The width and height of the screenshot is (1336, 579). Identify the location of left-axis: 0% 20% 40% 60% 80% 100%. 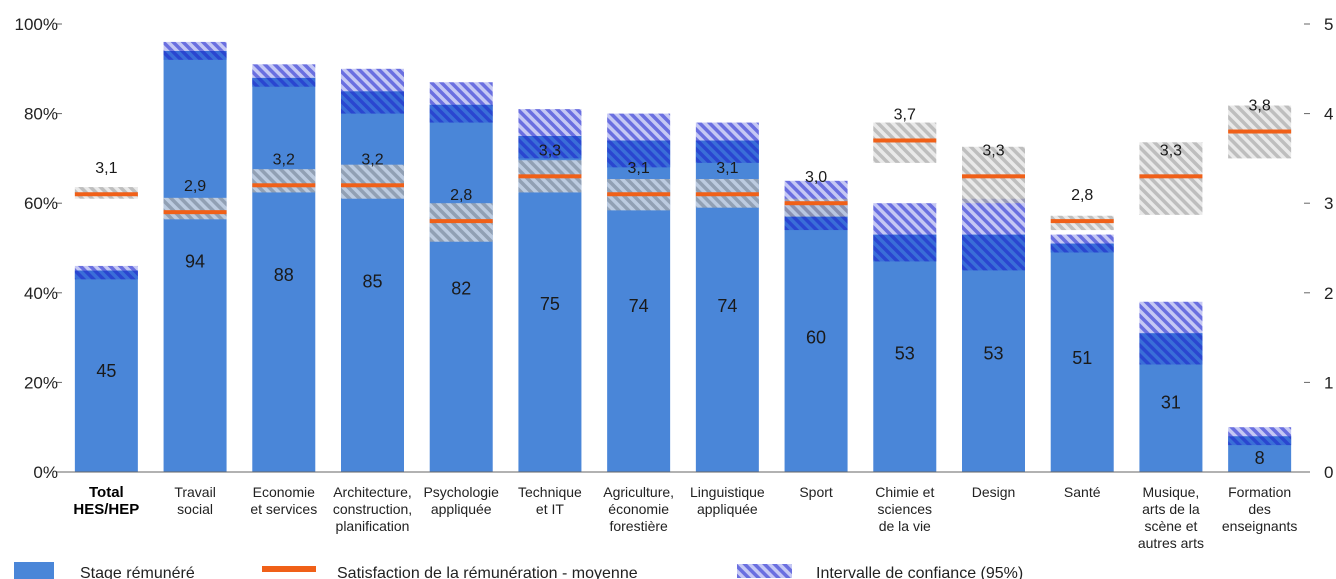
(38, 248).